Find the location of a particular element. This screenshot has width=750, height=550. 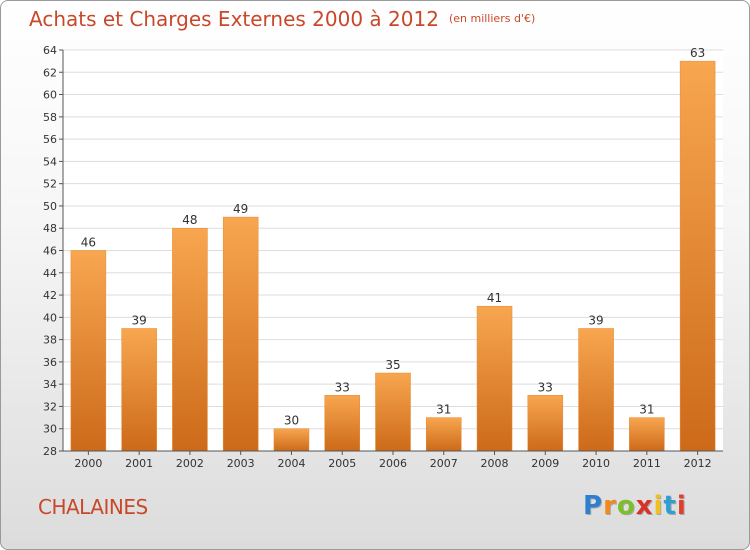

x-tick-label-2004: 2004 is located at coordinates (291, 463).